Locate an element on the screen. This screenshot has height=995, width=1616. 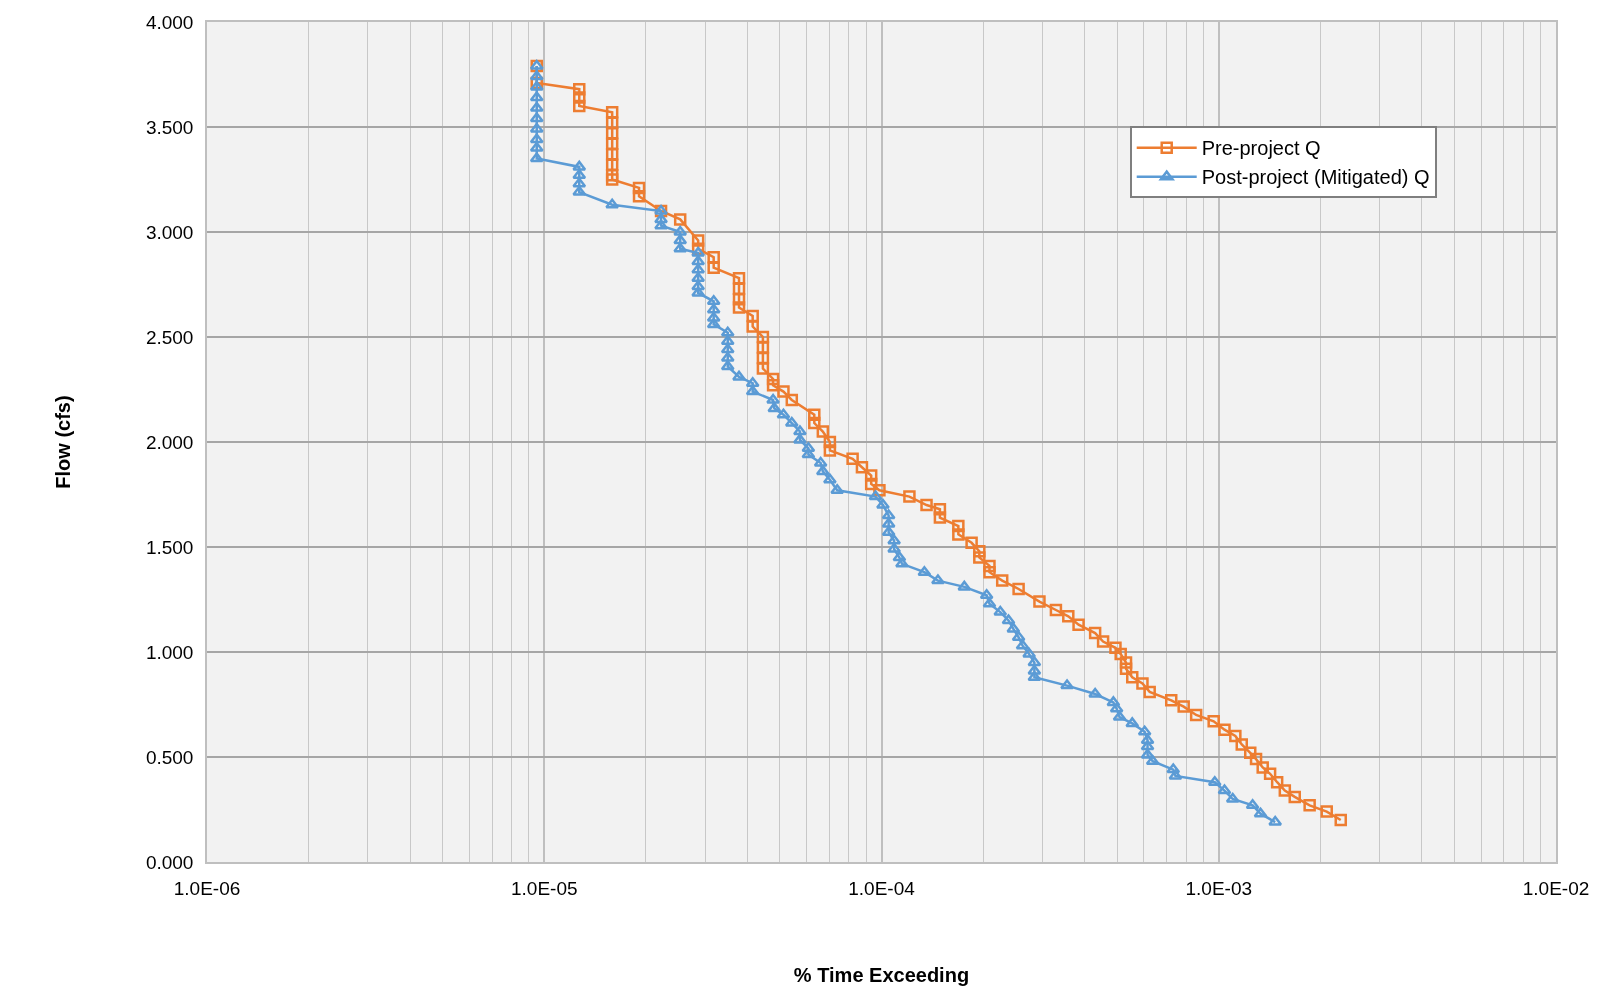
y-tick-label: 2.500 is located at coordinates (169, 337).